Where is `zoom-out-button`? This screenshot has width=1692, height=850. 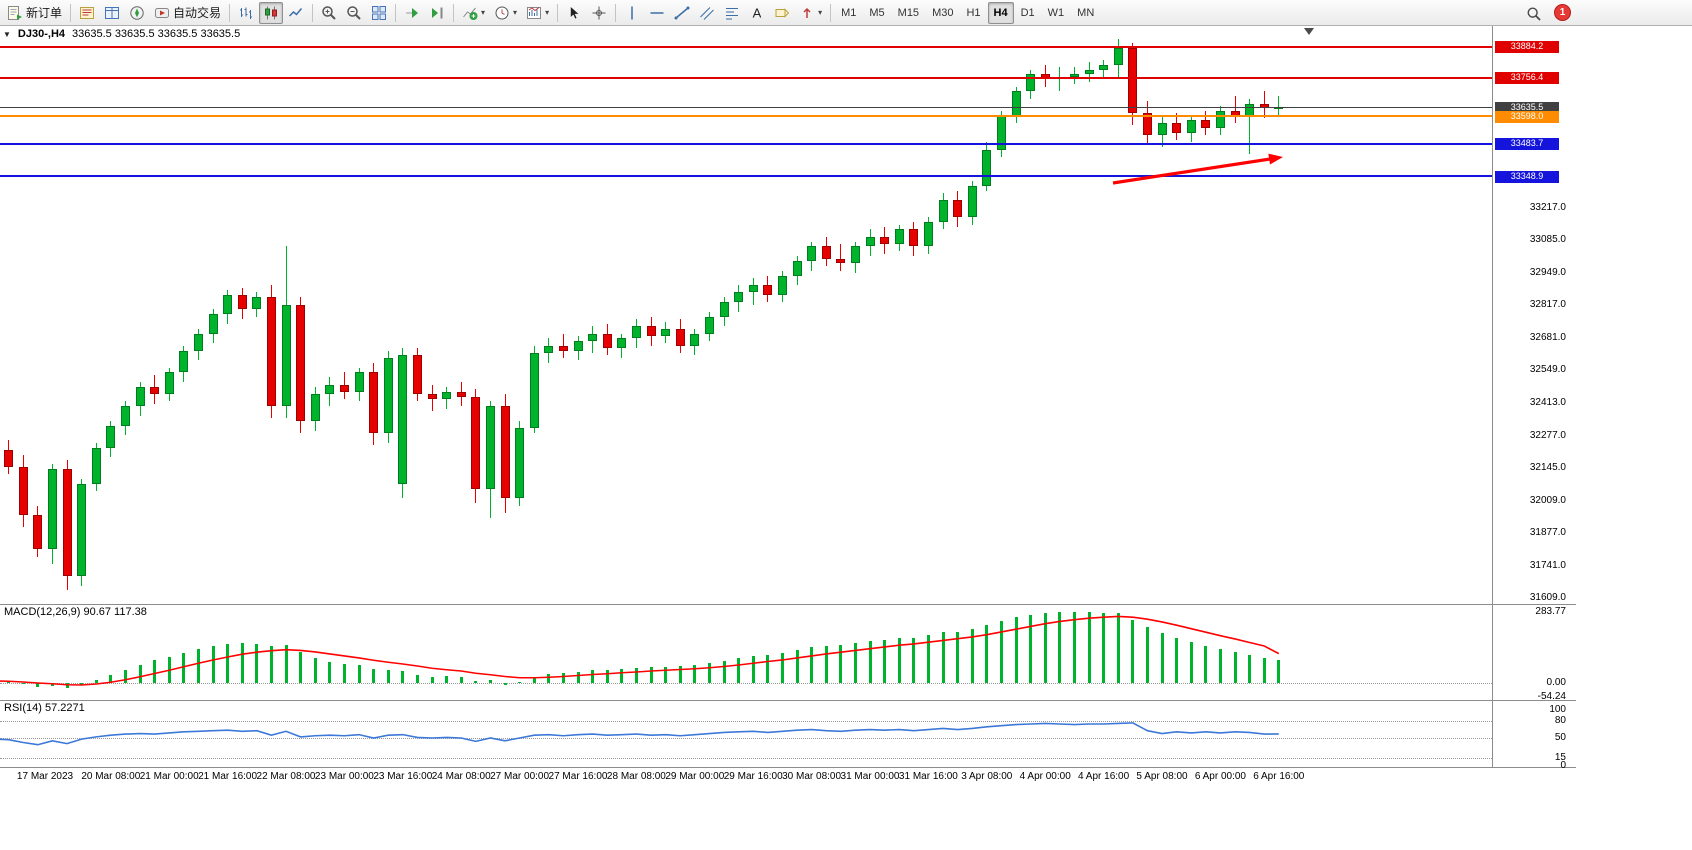
zoom-out-button is located at coordinates (354, 13).